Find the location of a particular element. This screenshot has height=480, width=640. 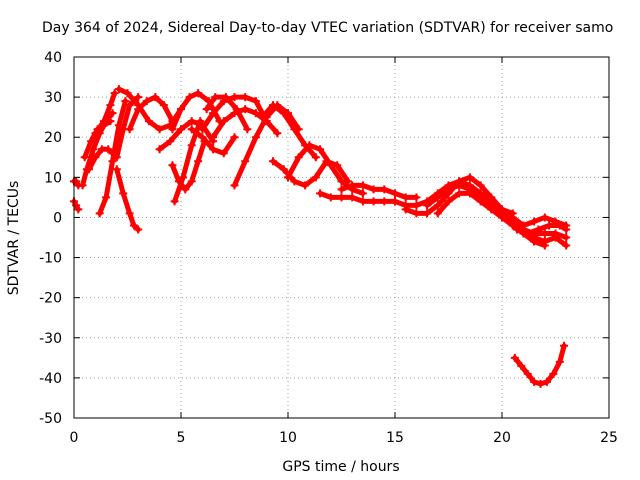

x-tick-label: 5 is located at coordinates (181, 438).